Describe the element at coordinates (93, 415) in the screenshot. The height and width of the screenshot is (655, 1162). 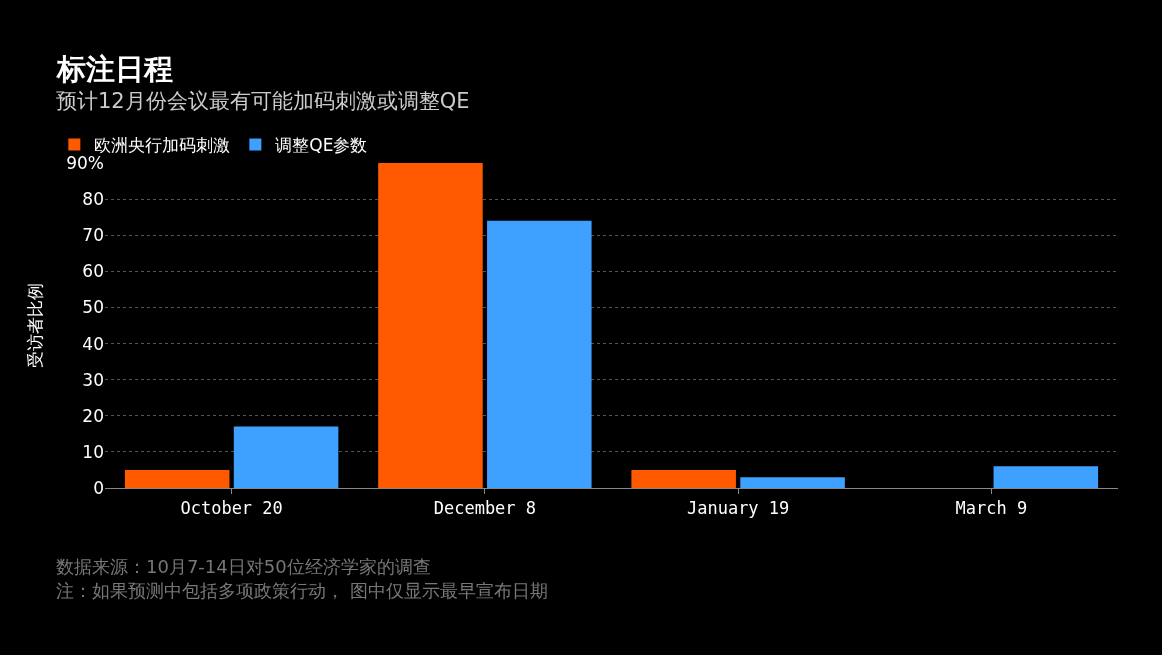
I see `y-tick-label: 20` at that location.